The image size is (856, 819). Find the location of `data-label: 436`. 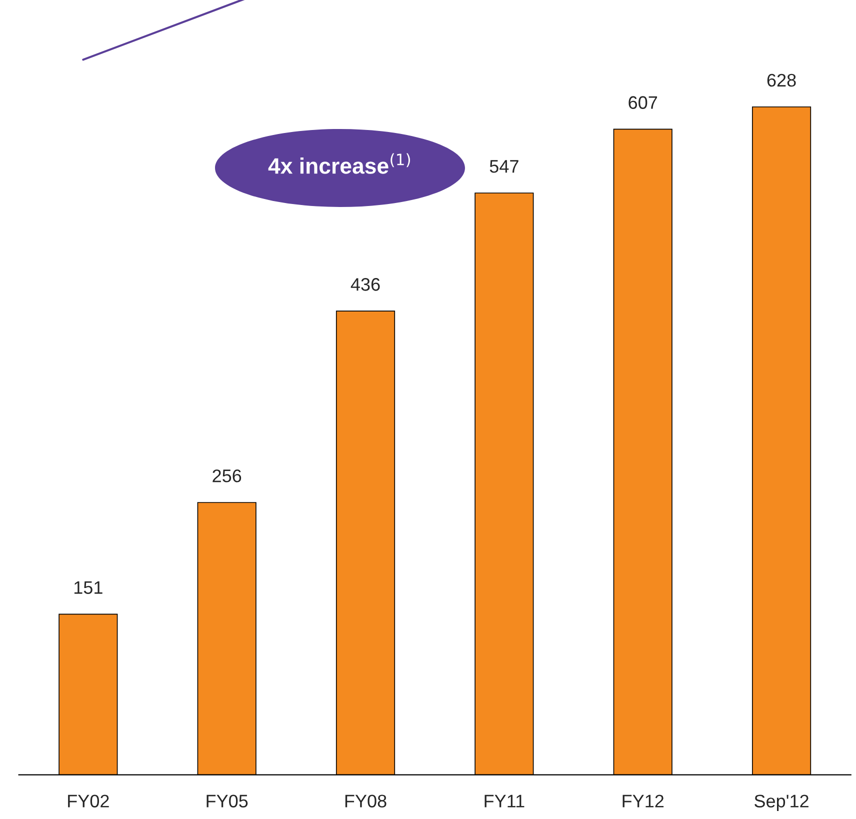

data-label: 436 is located at coordinates (365, 284).